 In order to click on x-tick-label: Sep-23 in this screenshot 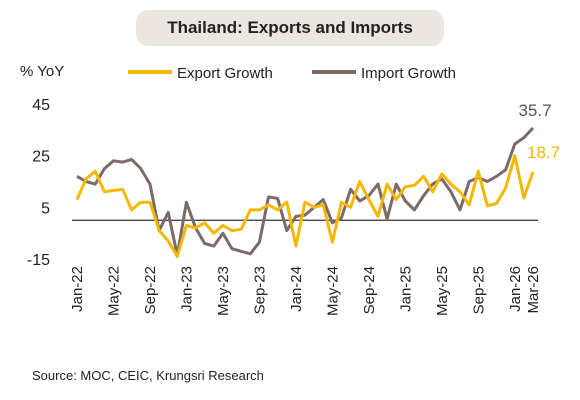, I will do `click(259, 290)`.